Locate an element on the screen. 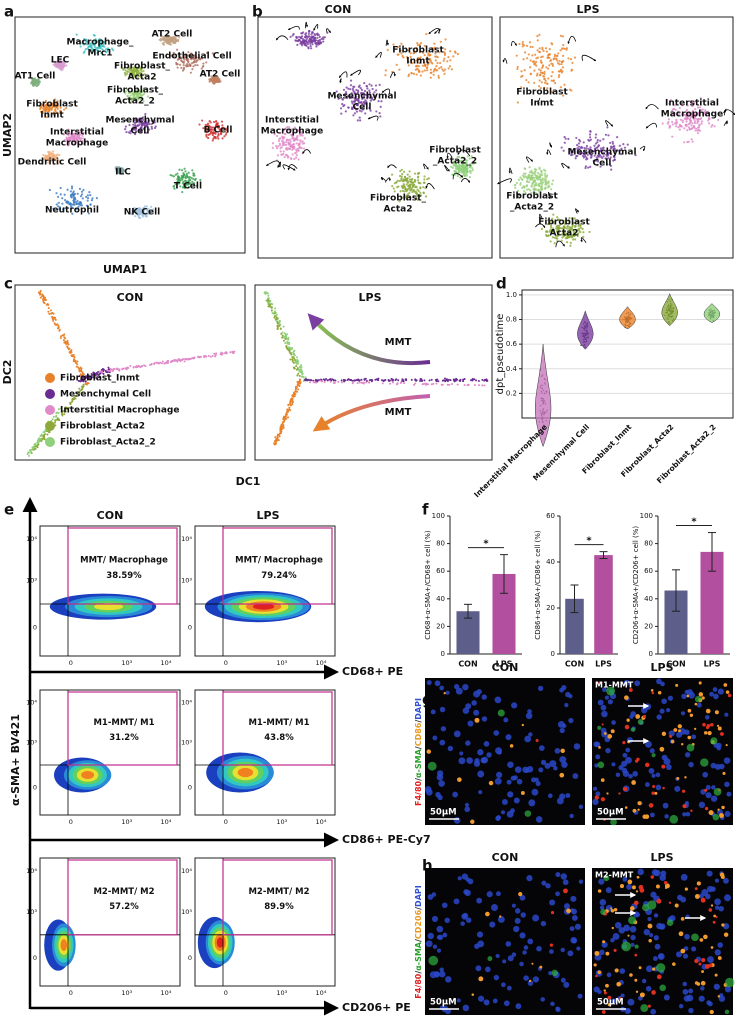 The width and height of the screenshot is (737, 1020). label: 38.59% is located at coordinates (124, 576).